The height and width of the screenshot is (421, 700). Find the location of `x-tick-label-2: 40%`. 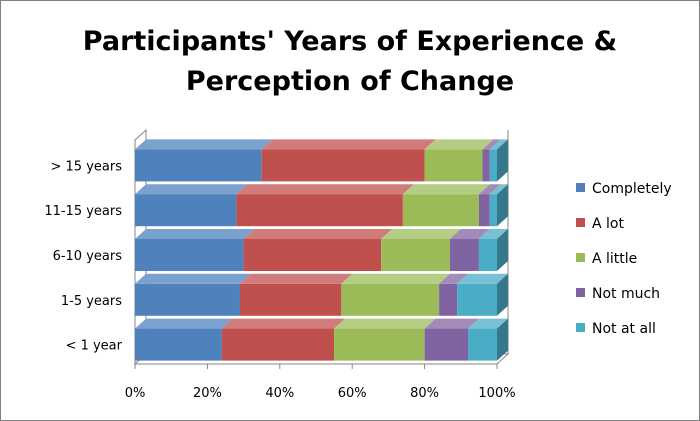

x-tick-label-2: 40% is located at coordinates (279, 393).